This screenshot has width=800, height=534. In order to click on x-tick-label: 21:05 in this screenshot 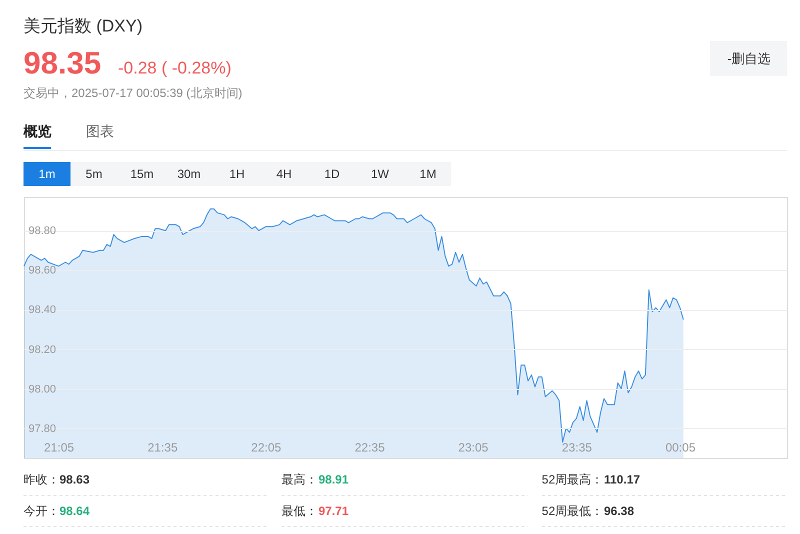, I will do `click(59, 447)`.